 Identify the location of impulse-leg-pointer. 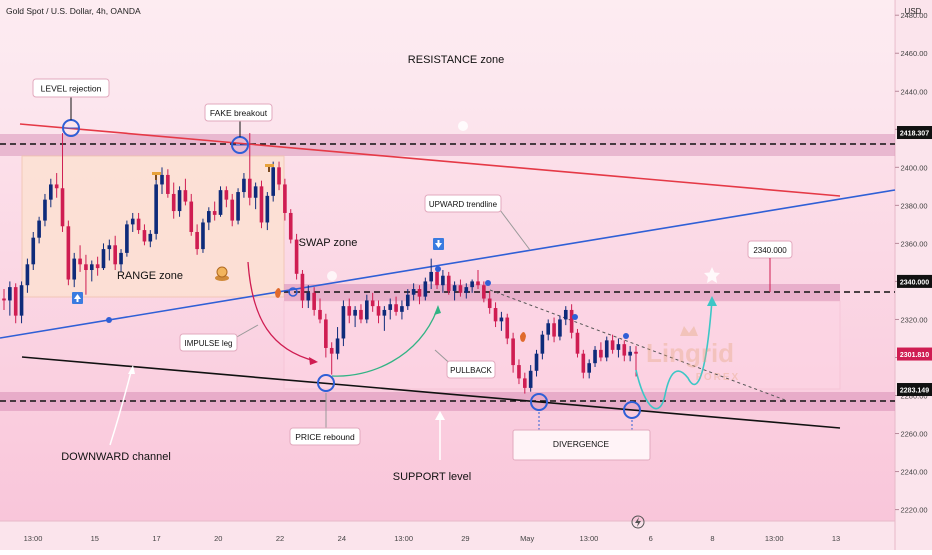
(246, 331).